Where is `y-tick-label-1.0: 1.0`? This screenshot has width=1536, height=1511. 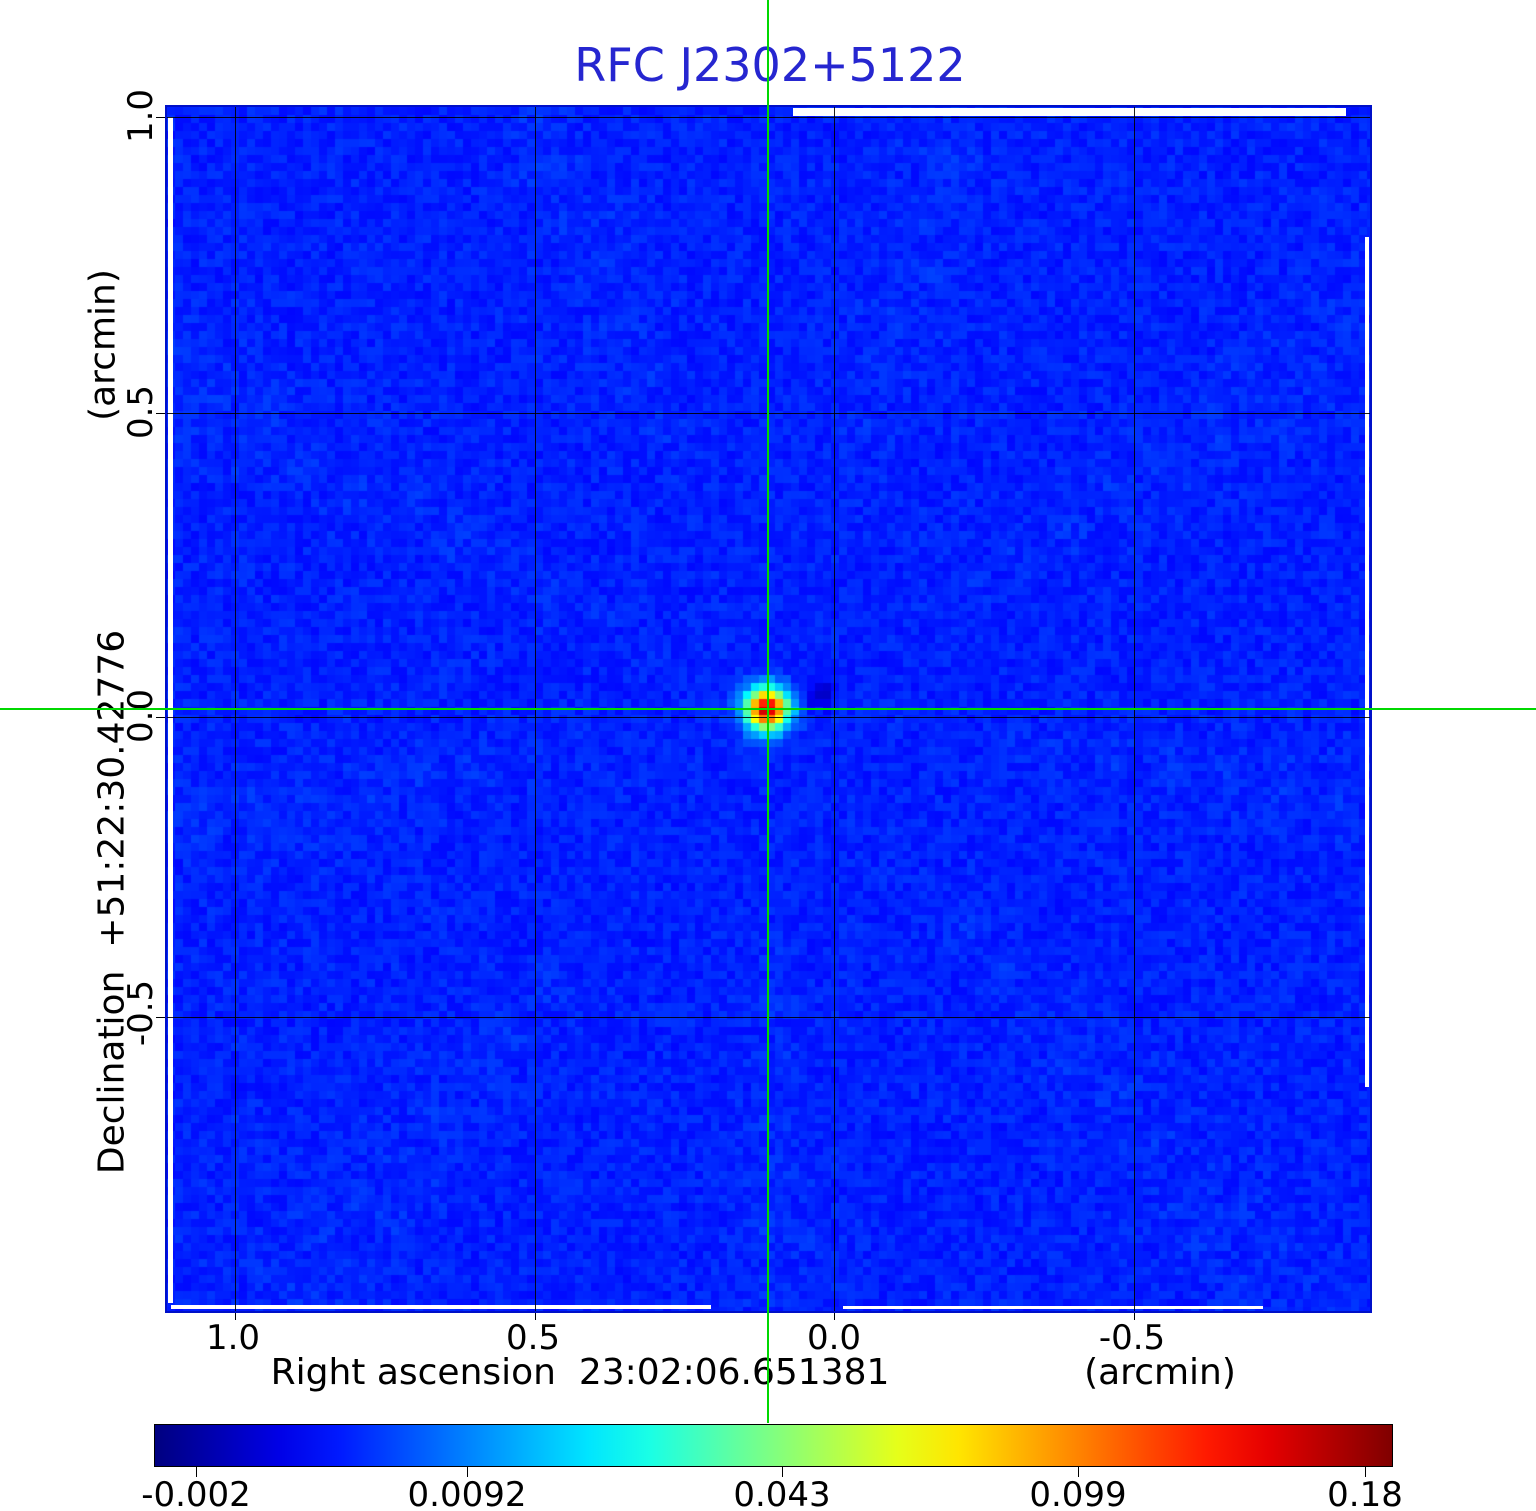
y-tick-label-1.0: 1.0 is located at coordinates (141, 116).